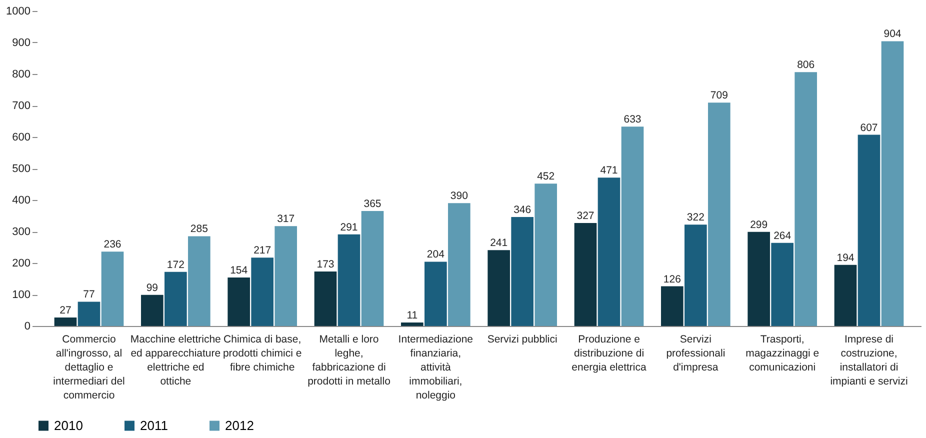 Image resolution: width=926 pixels, height=438 pixels. What do you see at coordinates (68, 425) in the screenshot?
I see `legend-label: 2010` at bounding box center [68, 425].